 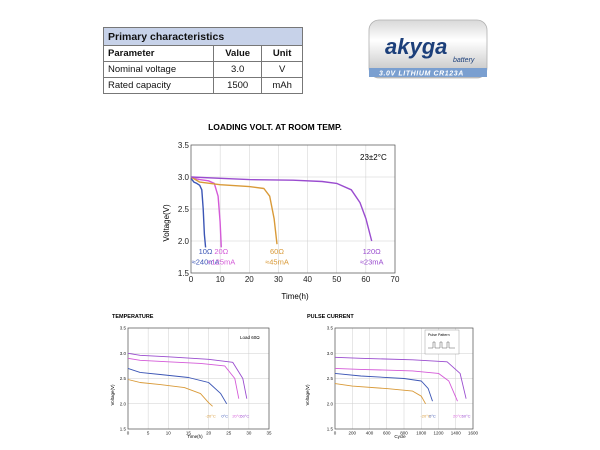 What do you see at coordinates (238, 69) in the screenshot?
I see `table-cell: 3.0` at bounding box center [238, 69].